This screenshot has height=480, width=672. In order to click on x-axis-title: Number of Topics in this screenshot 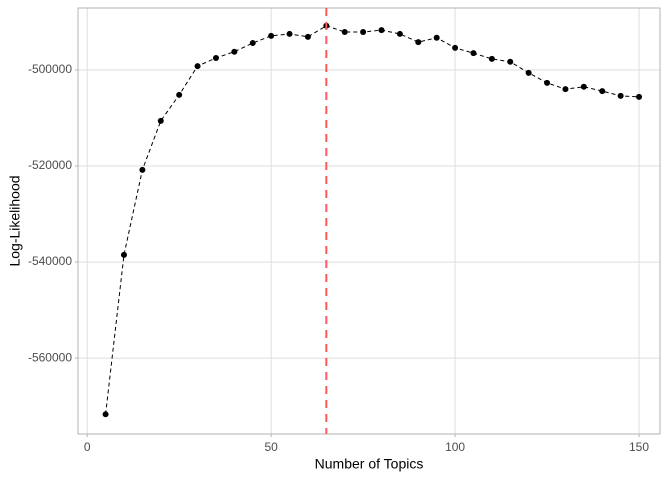, I will do `click(369, 464)`.